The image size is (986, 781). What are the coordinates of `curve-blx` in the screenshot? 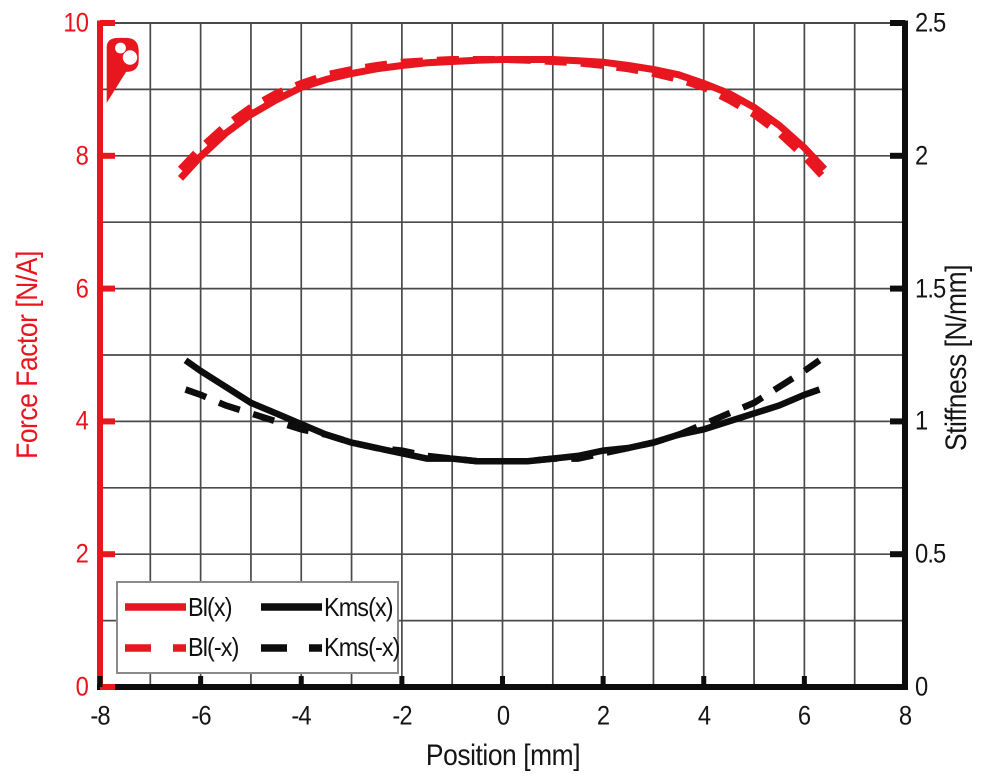 It's located at (502, 118).